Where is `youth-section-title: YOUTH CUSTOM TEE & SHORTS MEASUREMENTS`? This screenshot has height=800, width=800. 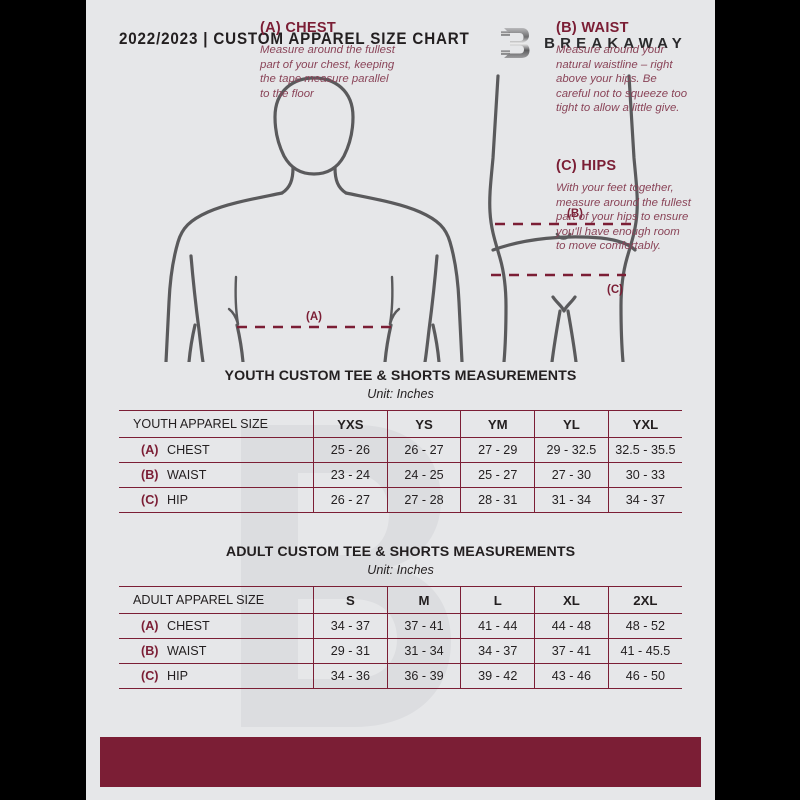 youth-section-title: YOUTH CUSTOM TEE & SHORTS MEASUREMENTS is located at coordinates (400, 376).